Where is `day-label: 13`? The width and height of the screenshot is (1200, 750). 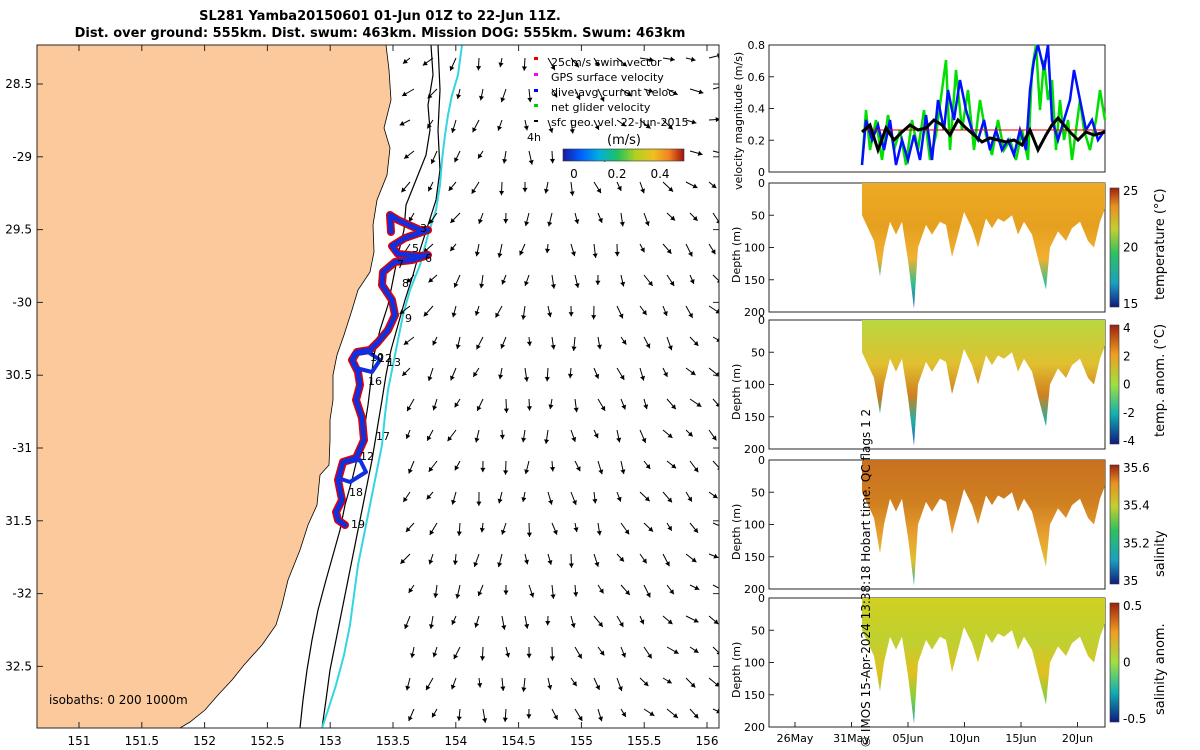
day-label: 13 is located at coordinates (394, 362).